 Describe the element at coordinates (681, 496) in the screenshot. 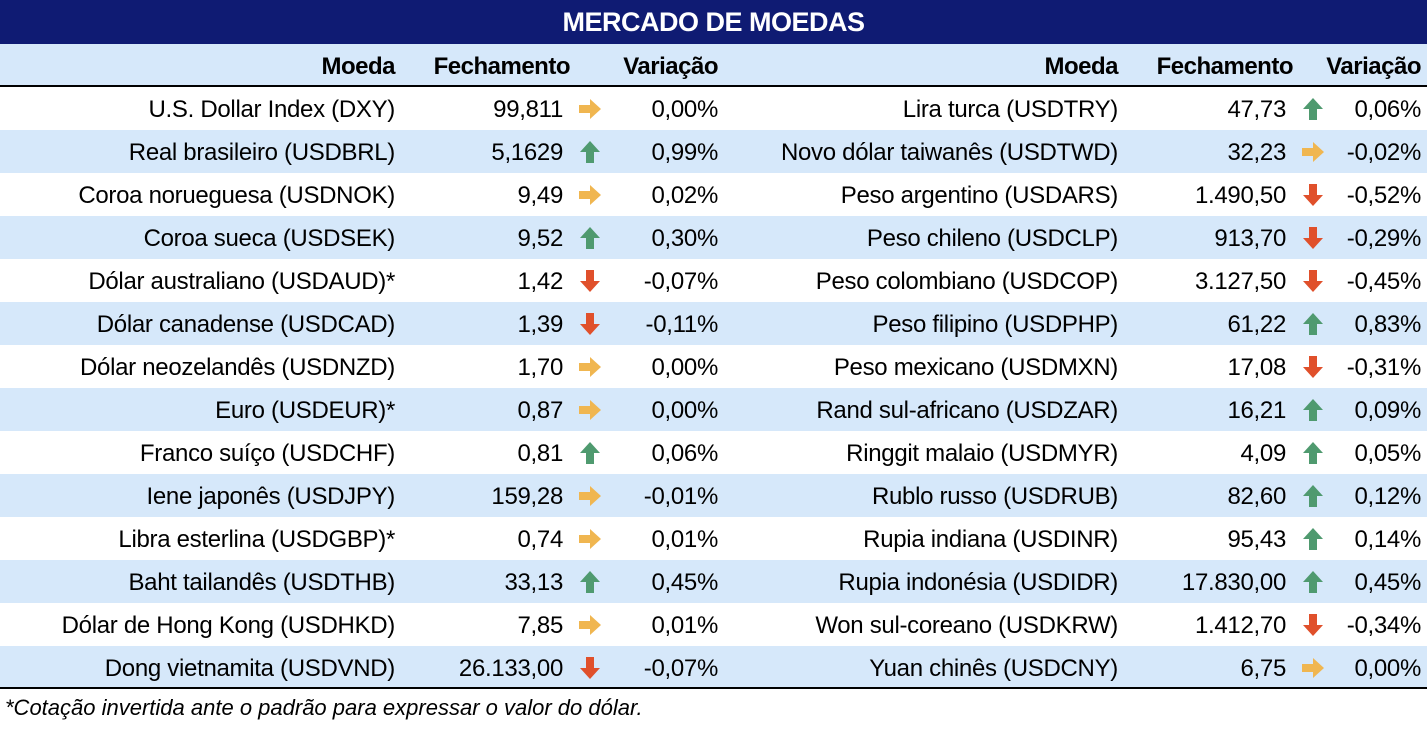

I see `change-value: -0,01%` at that location.